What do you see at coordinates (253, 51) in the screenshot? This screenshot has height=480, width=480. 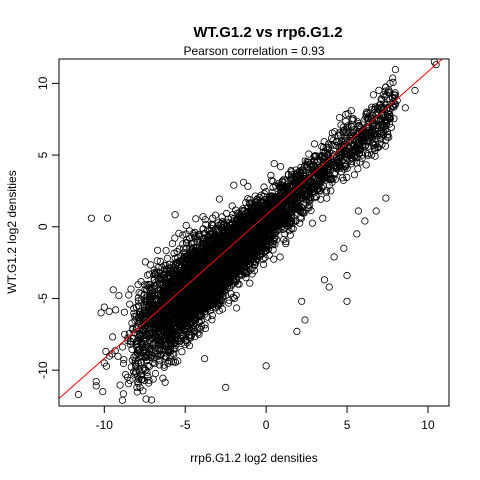 I see `chart-subtitle: Pearson correlation = 0.93` at bounding box center [253, 51].